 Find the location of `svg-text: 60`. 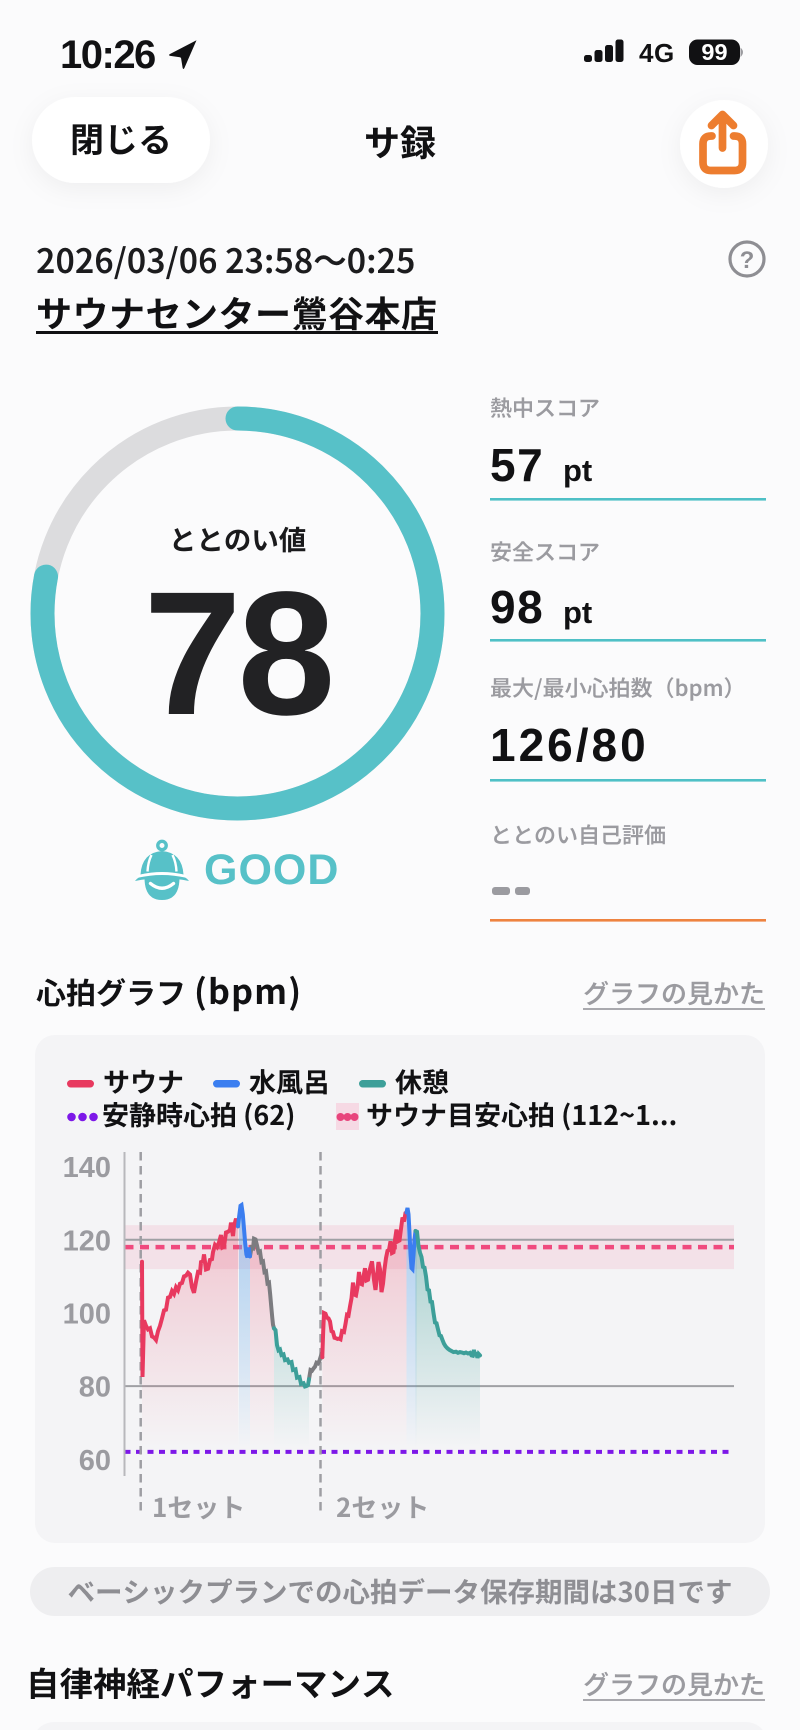

svg-text: 60 is located at coordinates (95, 1461).